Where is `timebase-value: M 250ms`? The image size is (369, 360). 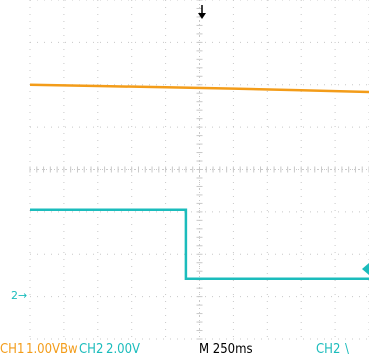 timebase-value: M 250ms is located at coordinates (226, 349).